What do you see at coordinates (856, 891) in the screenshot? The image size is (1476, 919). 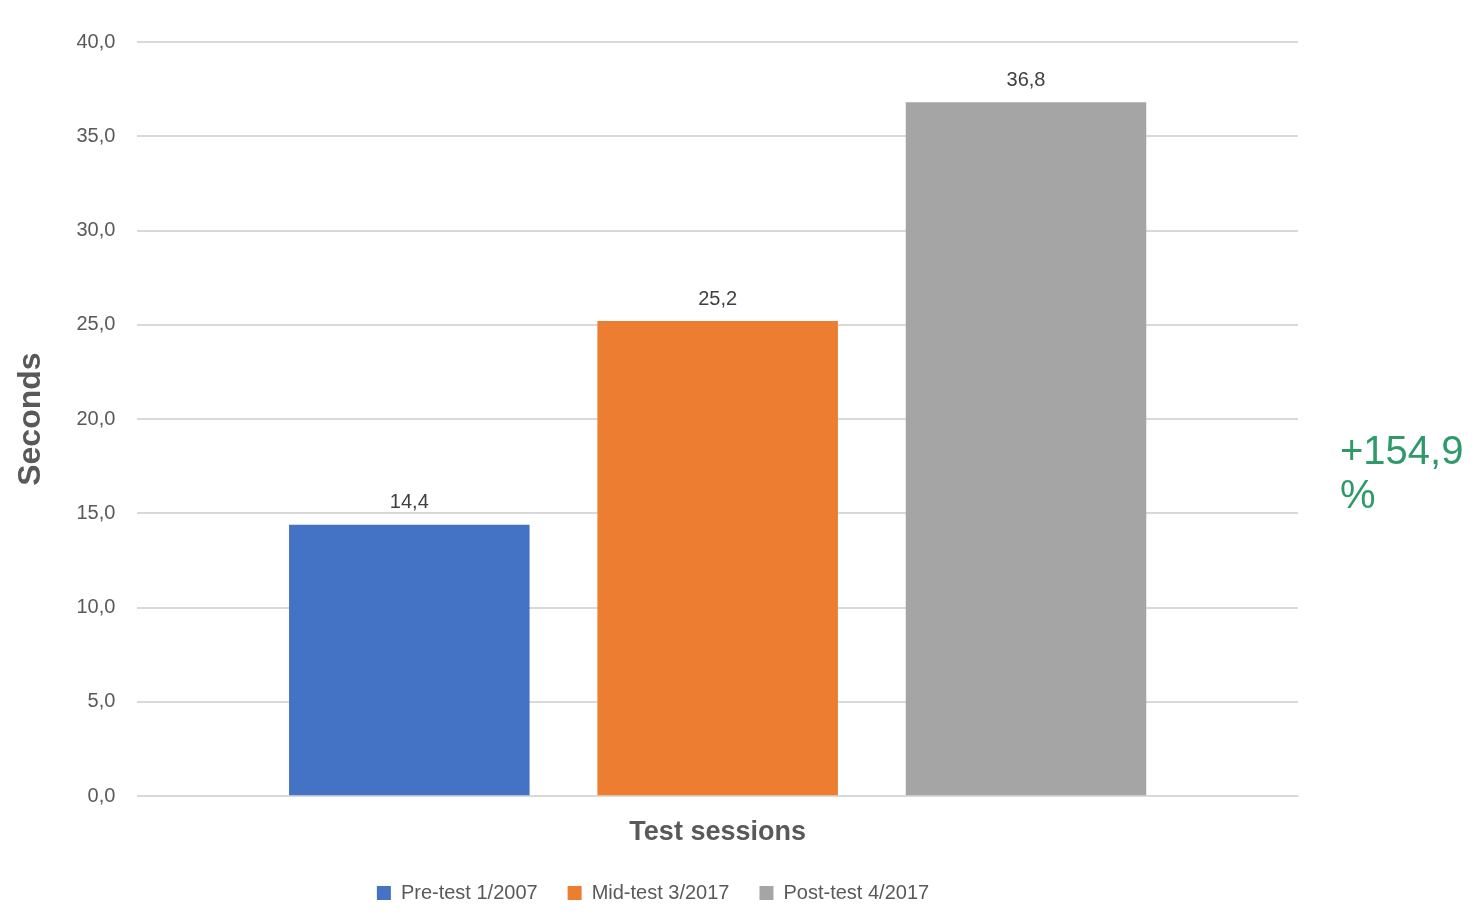 I see `legend-label: Post-test 4/2017` at bounding box center [856, 891].